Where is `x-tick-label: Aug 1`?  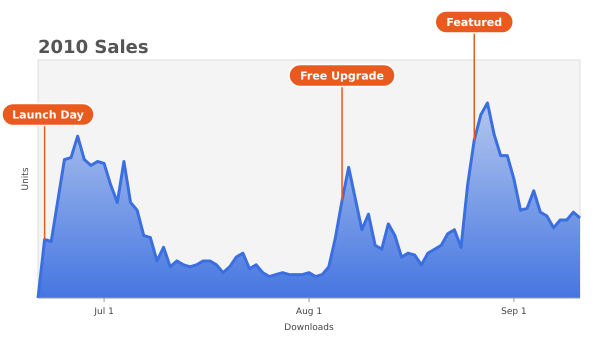 x-tick-label: Aug 1 is located at coordinates (309, 312).